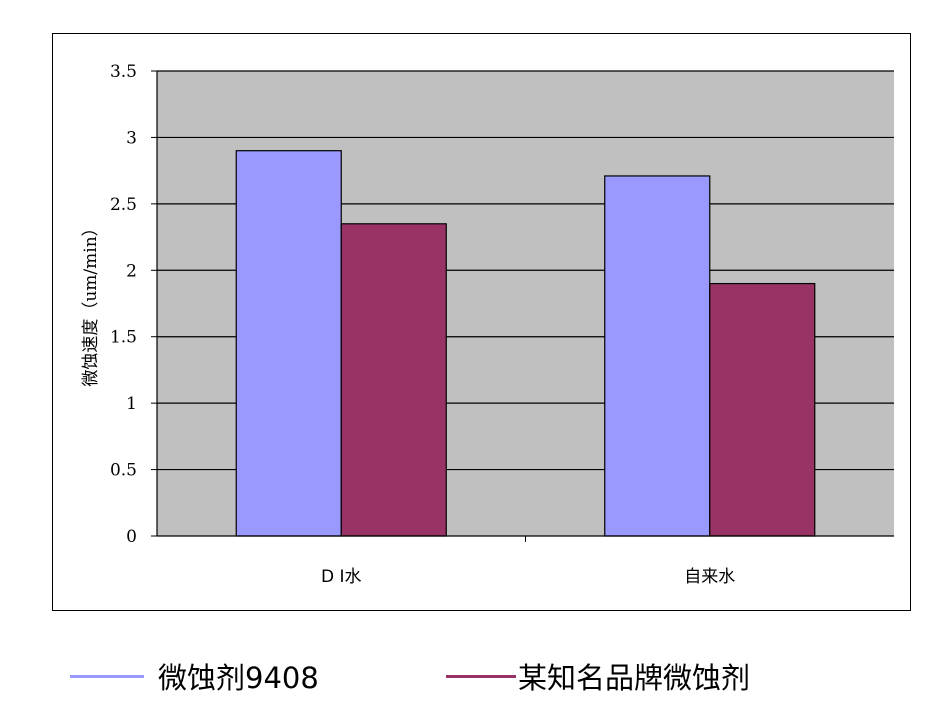 This screenshot has height=722, width=947. Describe the element at coordinates (131, 404) in the screenshot. I see `y-tick-label: 1` at that location.